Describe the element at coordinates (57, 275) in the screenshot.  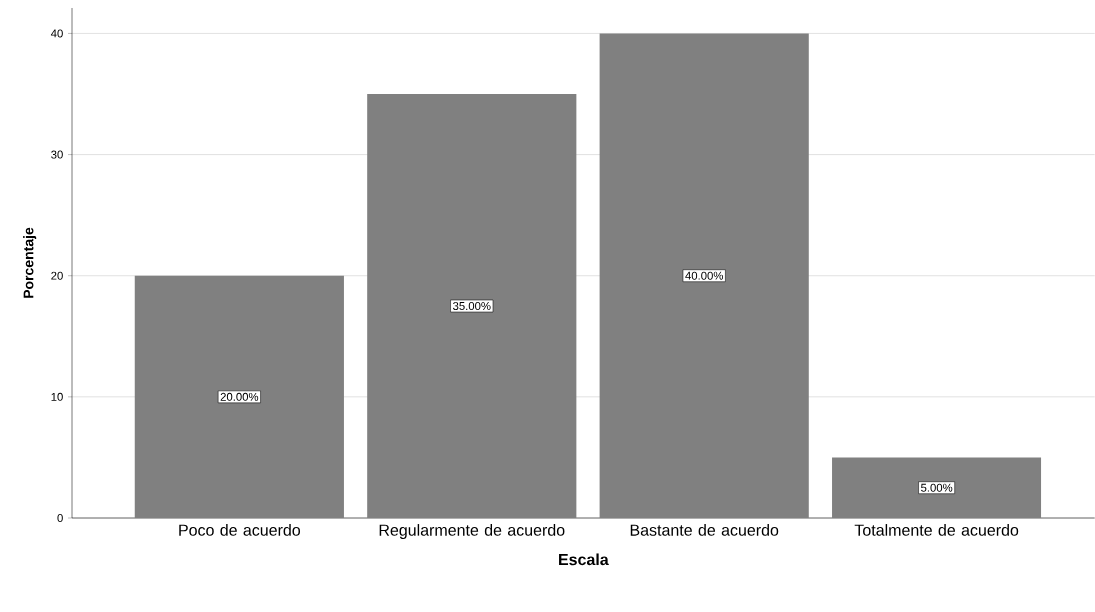
I see `y-tick-label: 20` at that location.